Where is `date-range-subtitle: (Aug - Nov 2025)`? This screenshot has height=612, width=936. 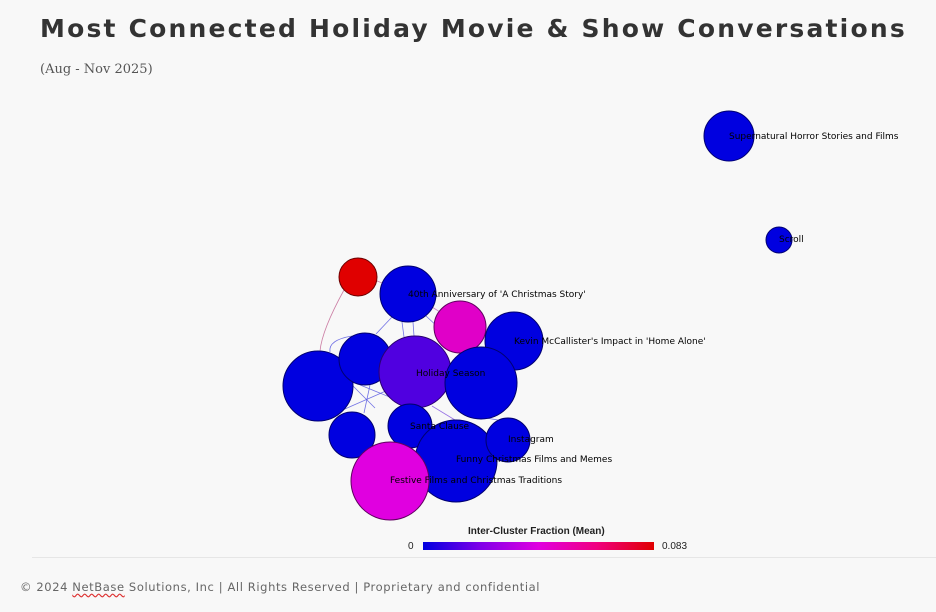 date-range-subtitle: (Aug - Nov 2025) is located at coordinates (96, 69).